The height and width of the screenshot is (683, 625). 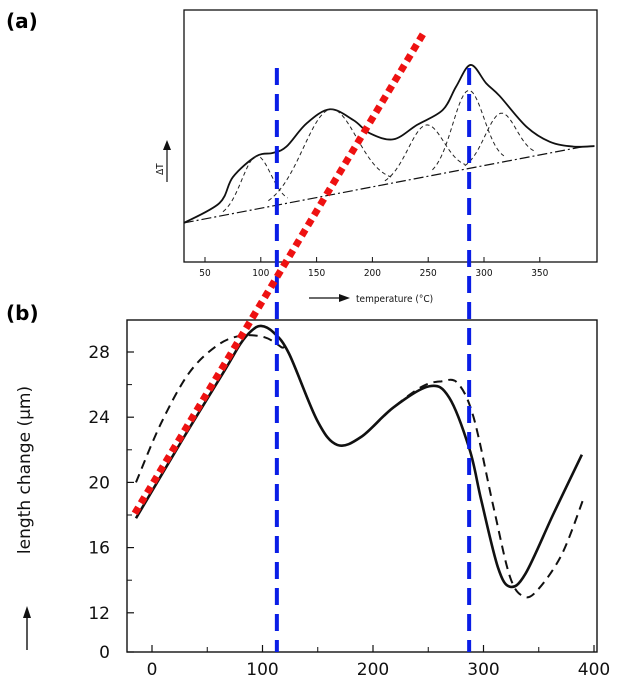 I want to click on panel-a-xtick-label: 350, so click(x=539, y=273).